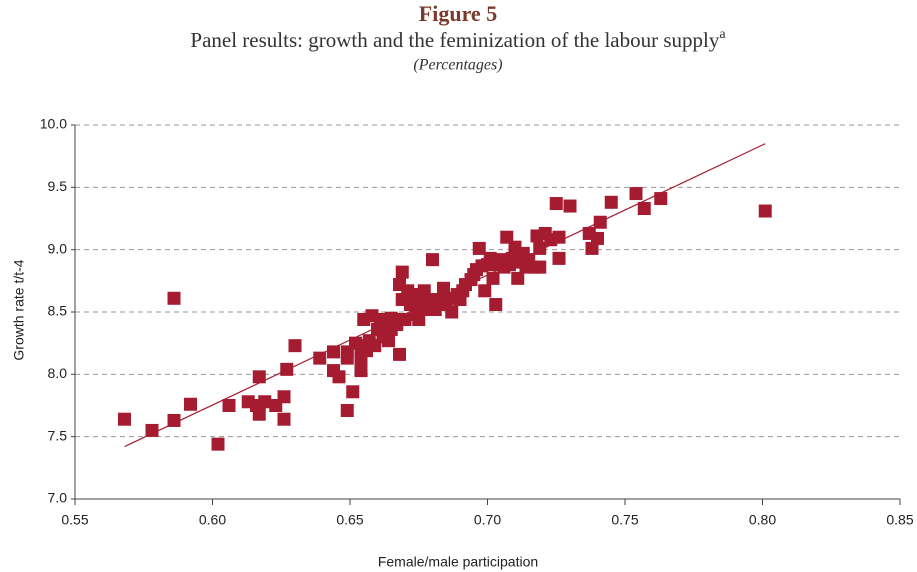 The image size is (917, 572). I want to click on unit-note: (Percentages), so click(457, 65).